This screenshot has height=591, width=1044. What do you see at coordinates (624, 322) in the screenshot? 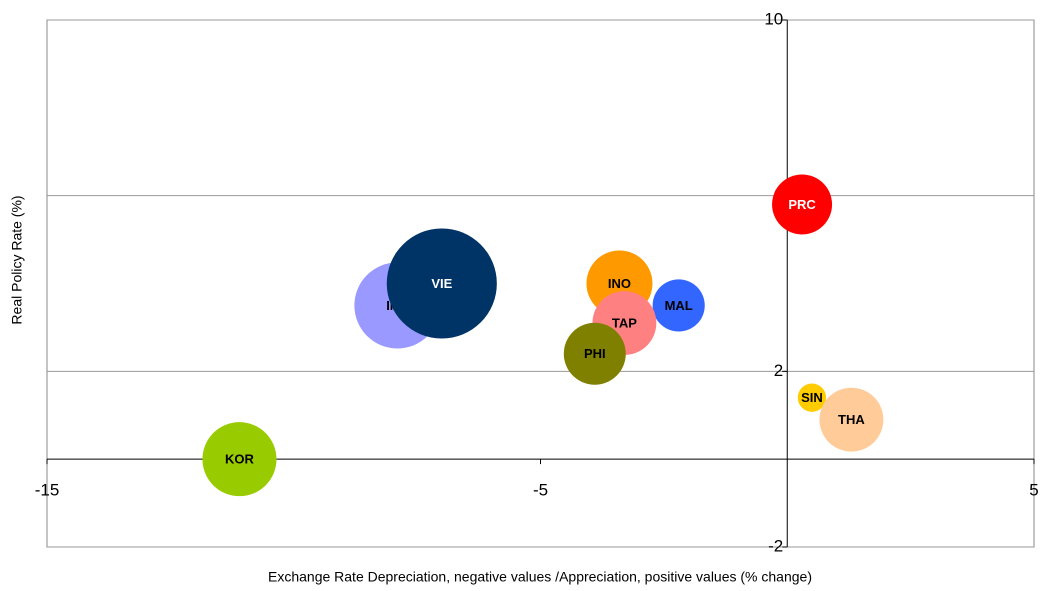
I see `bubble-label: TAP` at bounding box center [624, 322].